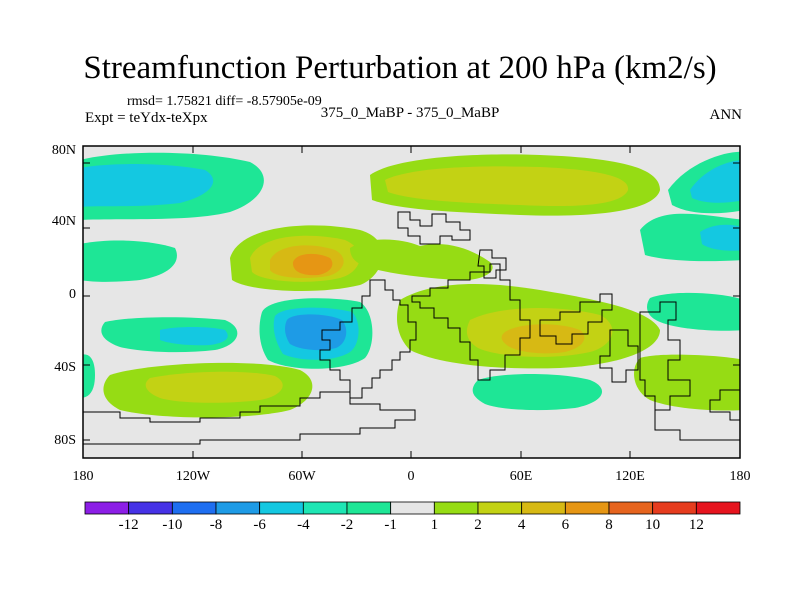 The width and height of the screenshot is (800, 600). Describe the element at coordinates (83, 476) in the screenshot. I see `lon-label-180w: 180` at that location.